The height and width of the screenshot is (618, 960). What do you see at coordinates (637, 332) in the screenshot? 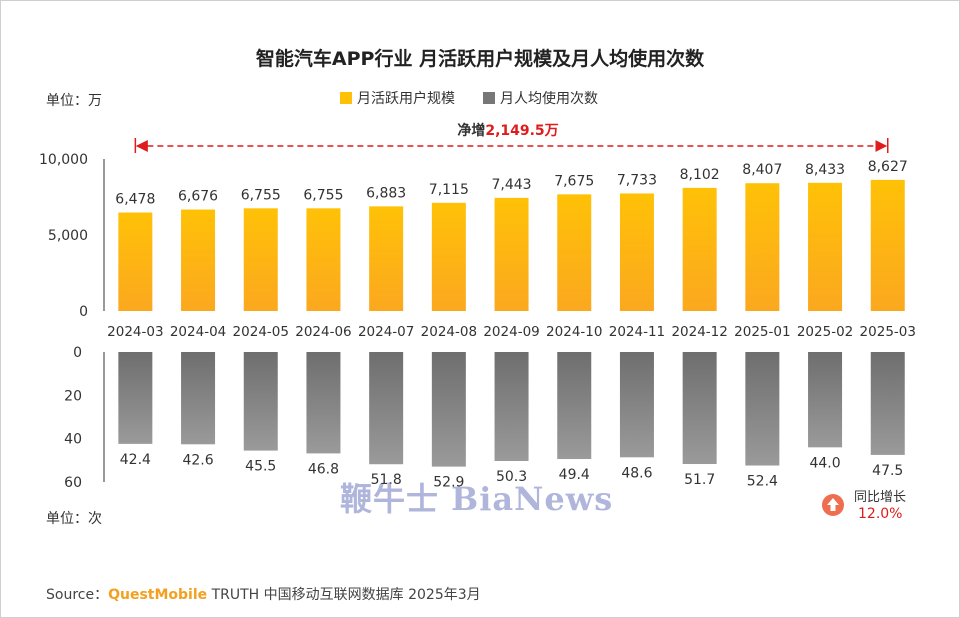
I see `x-tick-label: 2024-11` at bounding box center [637, 332].